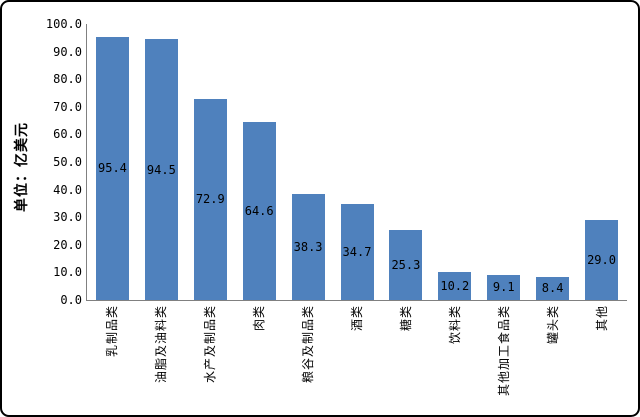  I want to click on y-axis-line, so click(86, 162).